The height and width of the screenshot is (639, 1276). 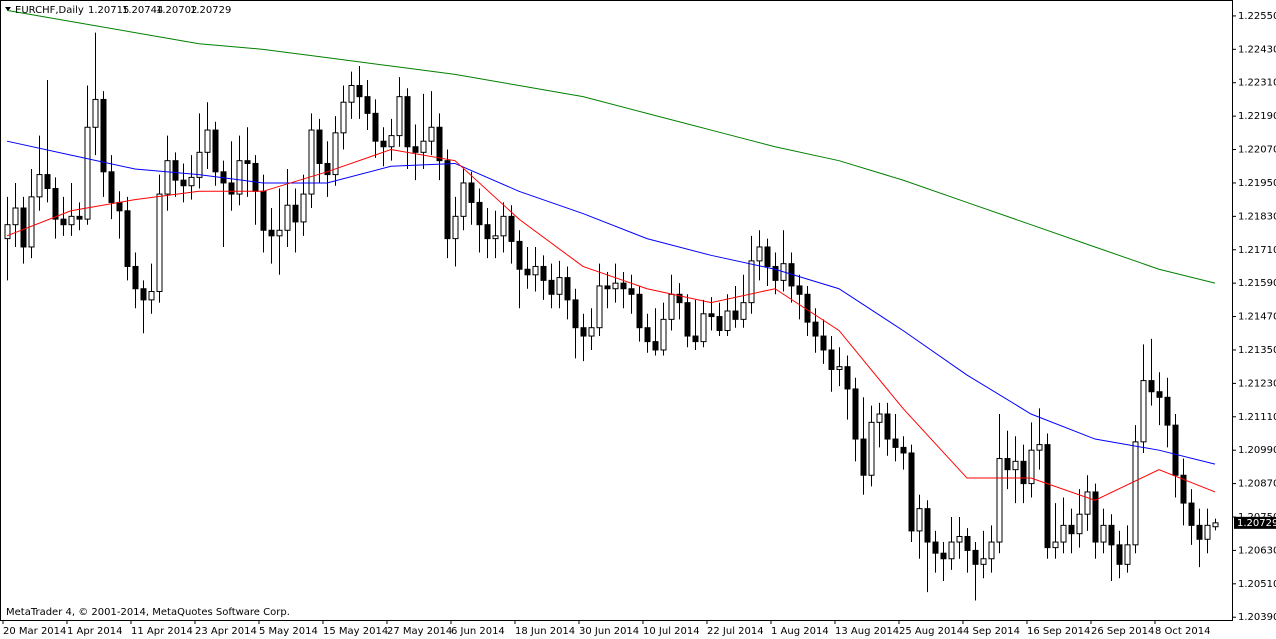 What do you see at coordinates (1182, 631) in the screenshot?
I see `x-tick-label: 8 Oct 2014` at bounding box center [1182, 631].